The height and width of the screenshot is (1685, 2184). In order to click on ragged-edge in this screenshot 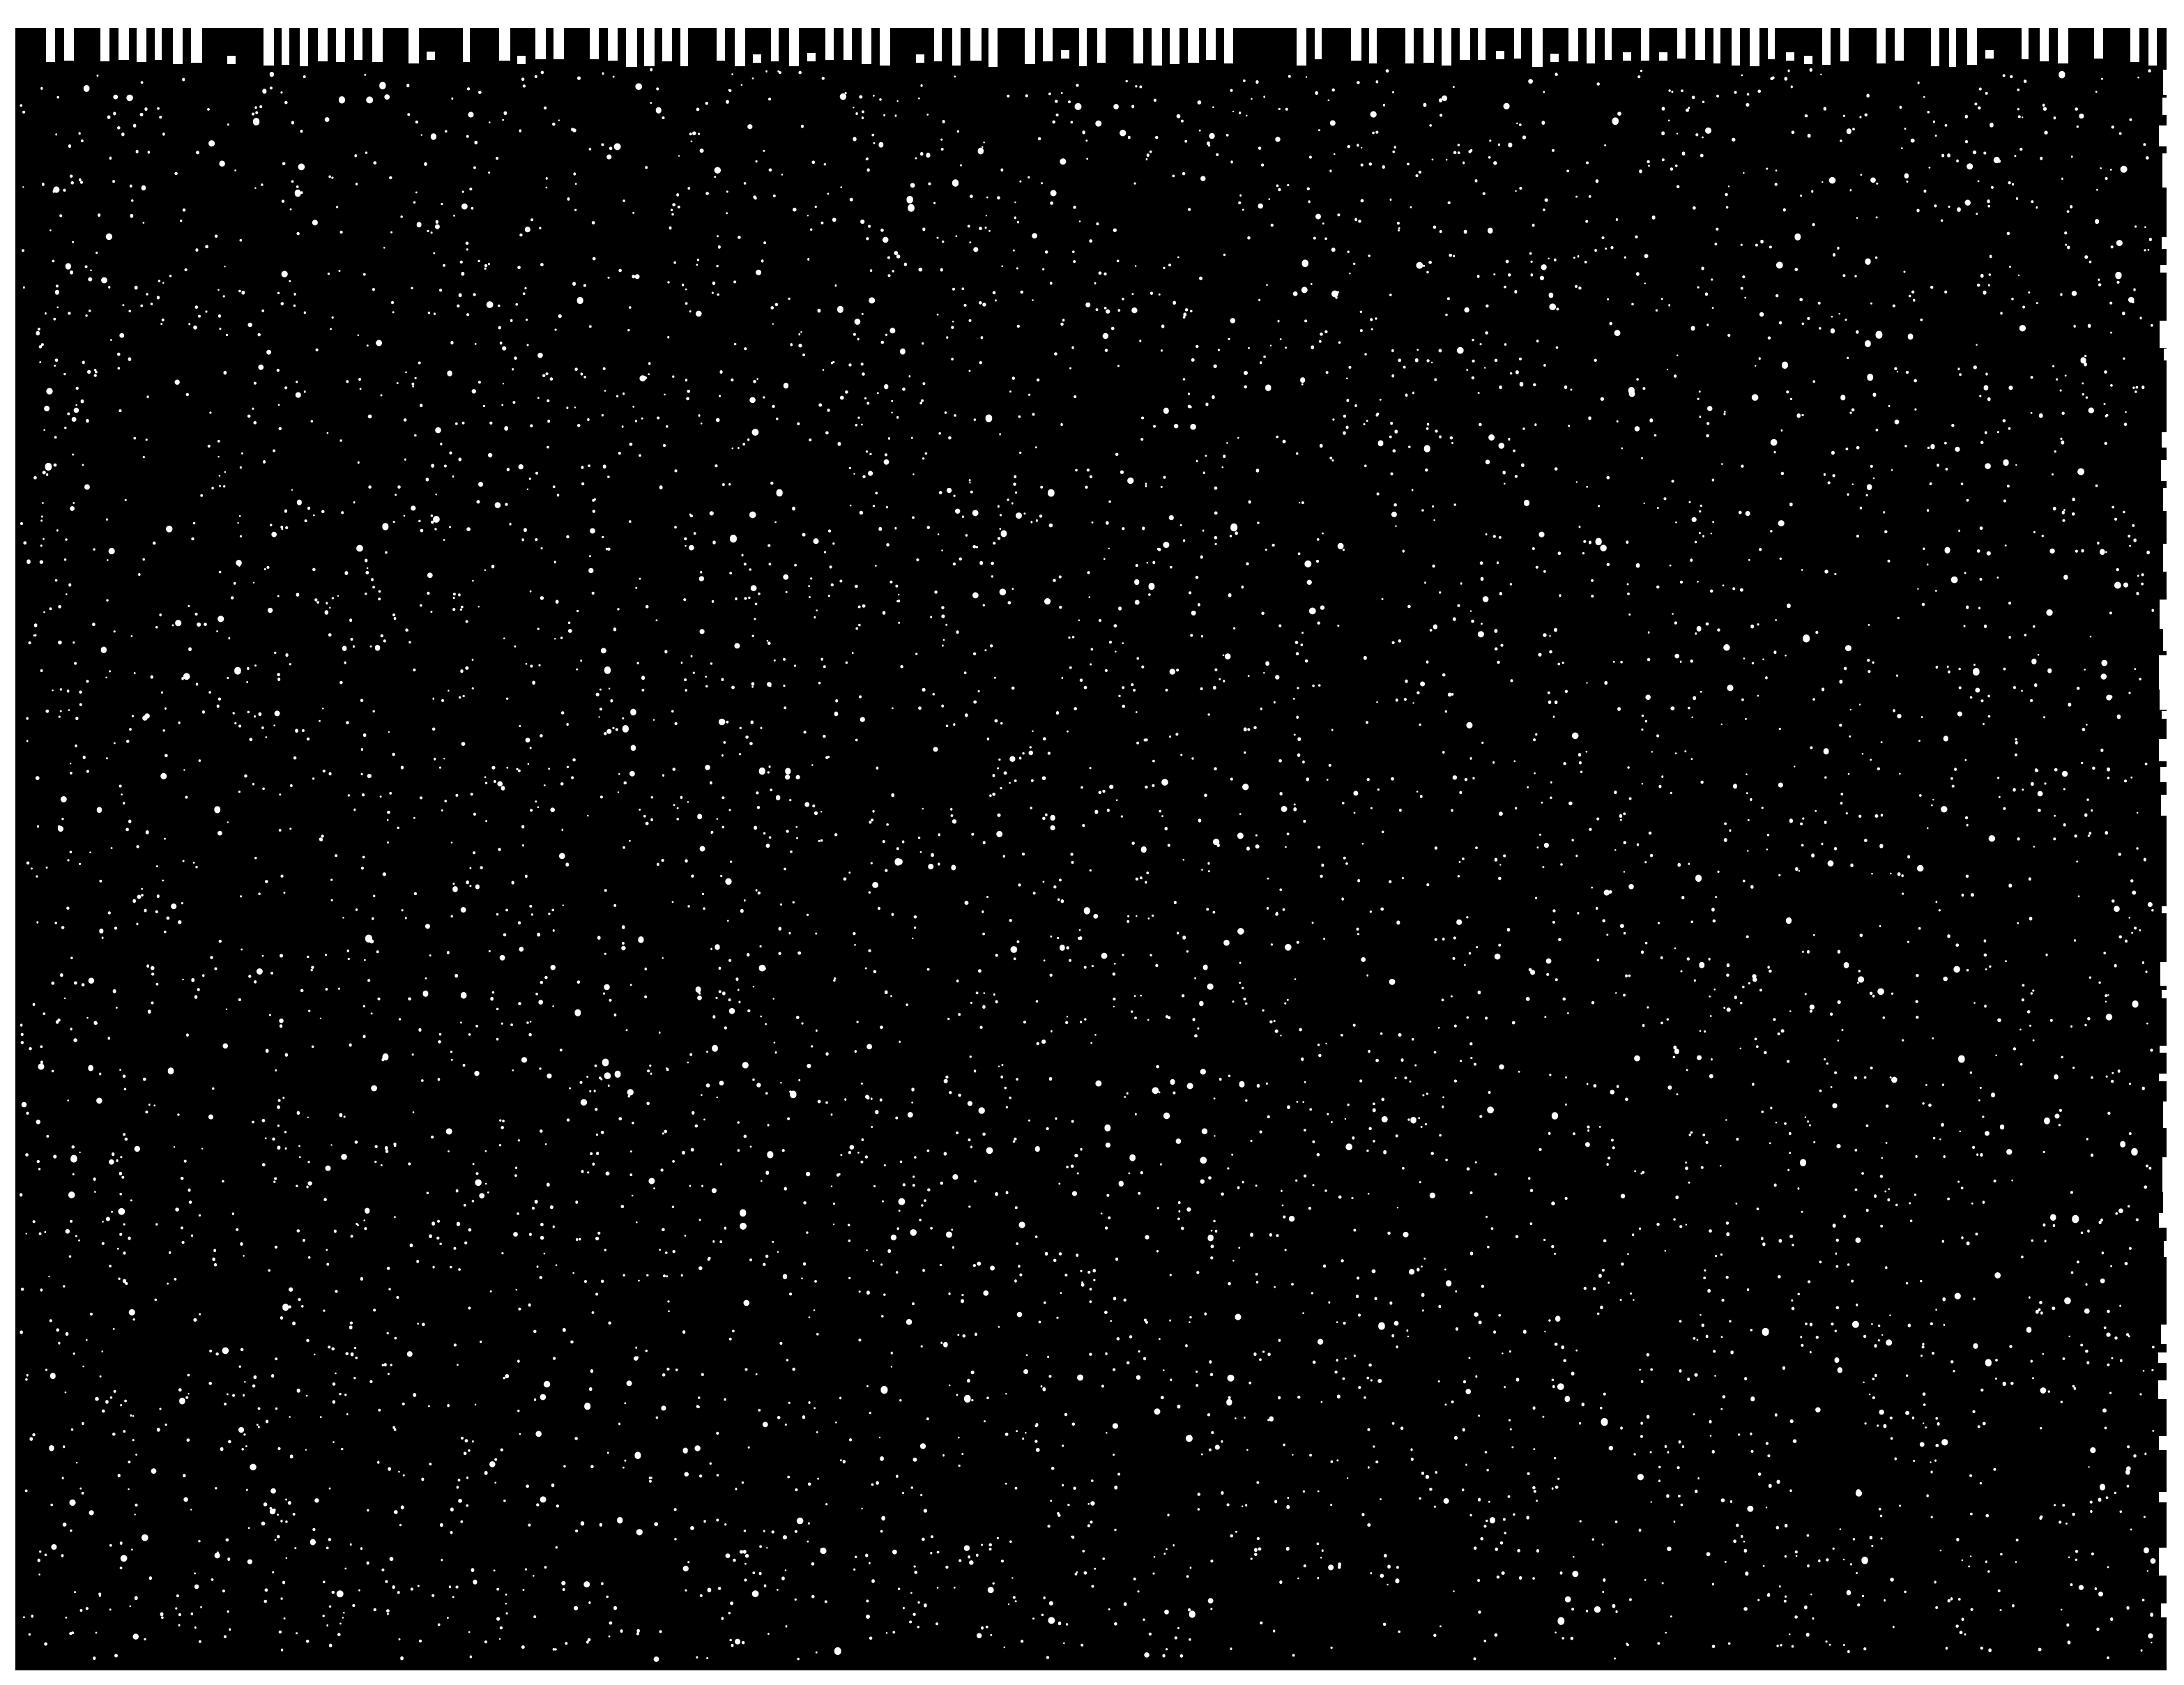, I will do `click(2166, 843)`.